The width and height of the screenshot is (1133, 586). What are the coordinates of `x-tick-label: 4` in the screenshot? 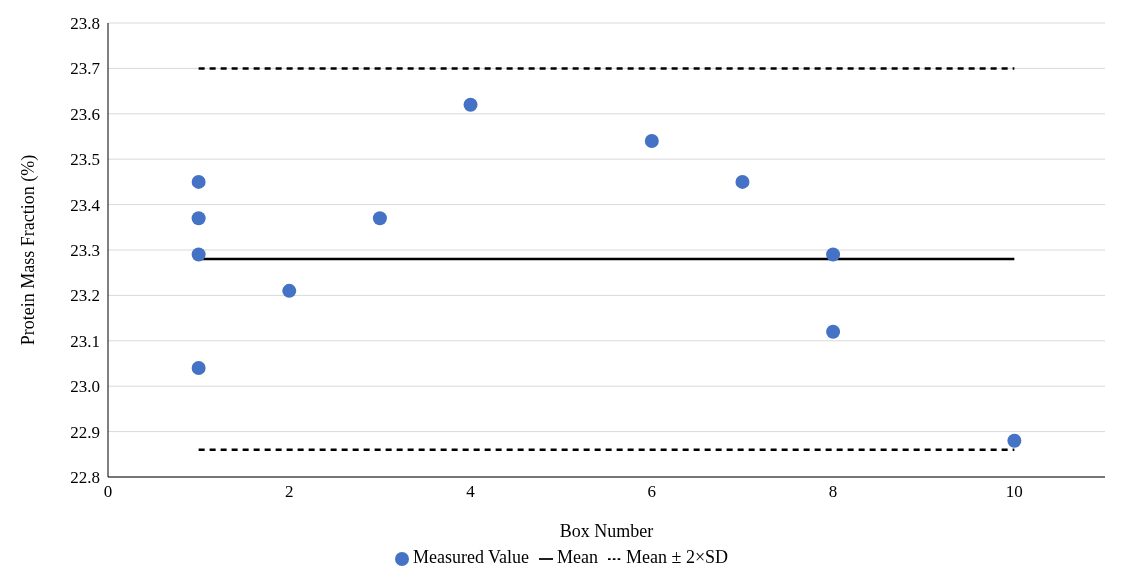 It's located at (471, 492).